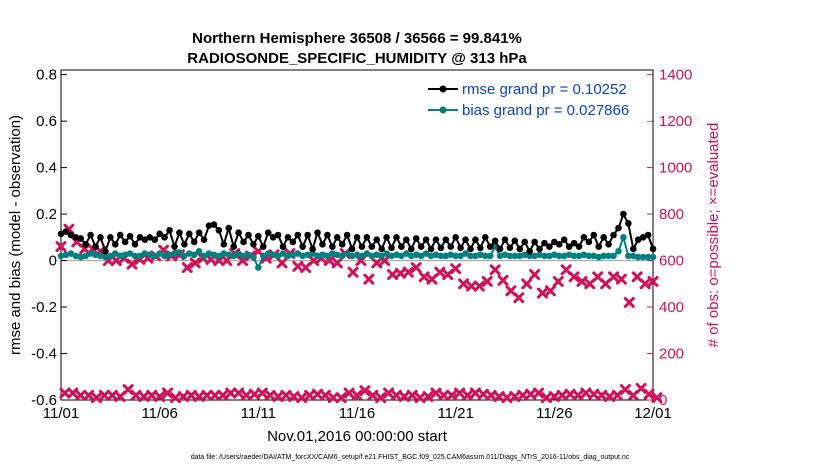 Image resolution: width=830 pixels, height=470 pixels. I want to click on x-tick-label: 11/21, so click(455, 413).